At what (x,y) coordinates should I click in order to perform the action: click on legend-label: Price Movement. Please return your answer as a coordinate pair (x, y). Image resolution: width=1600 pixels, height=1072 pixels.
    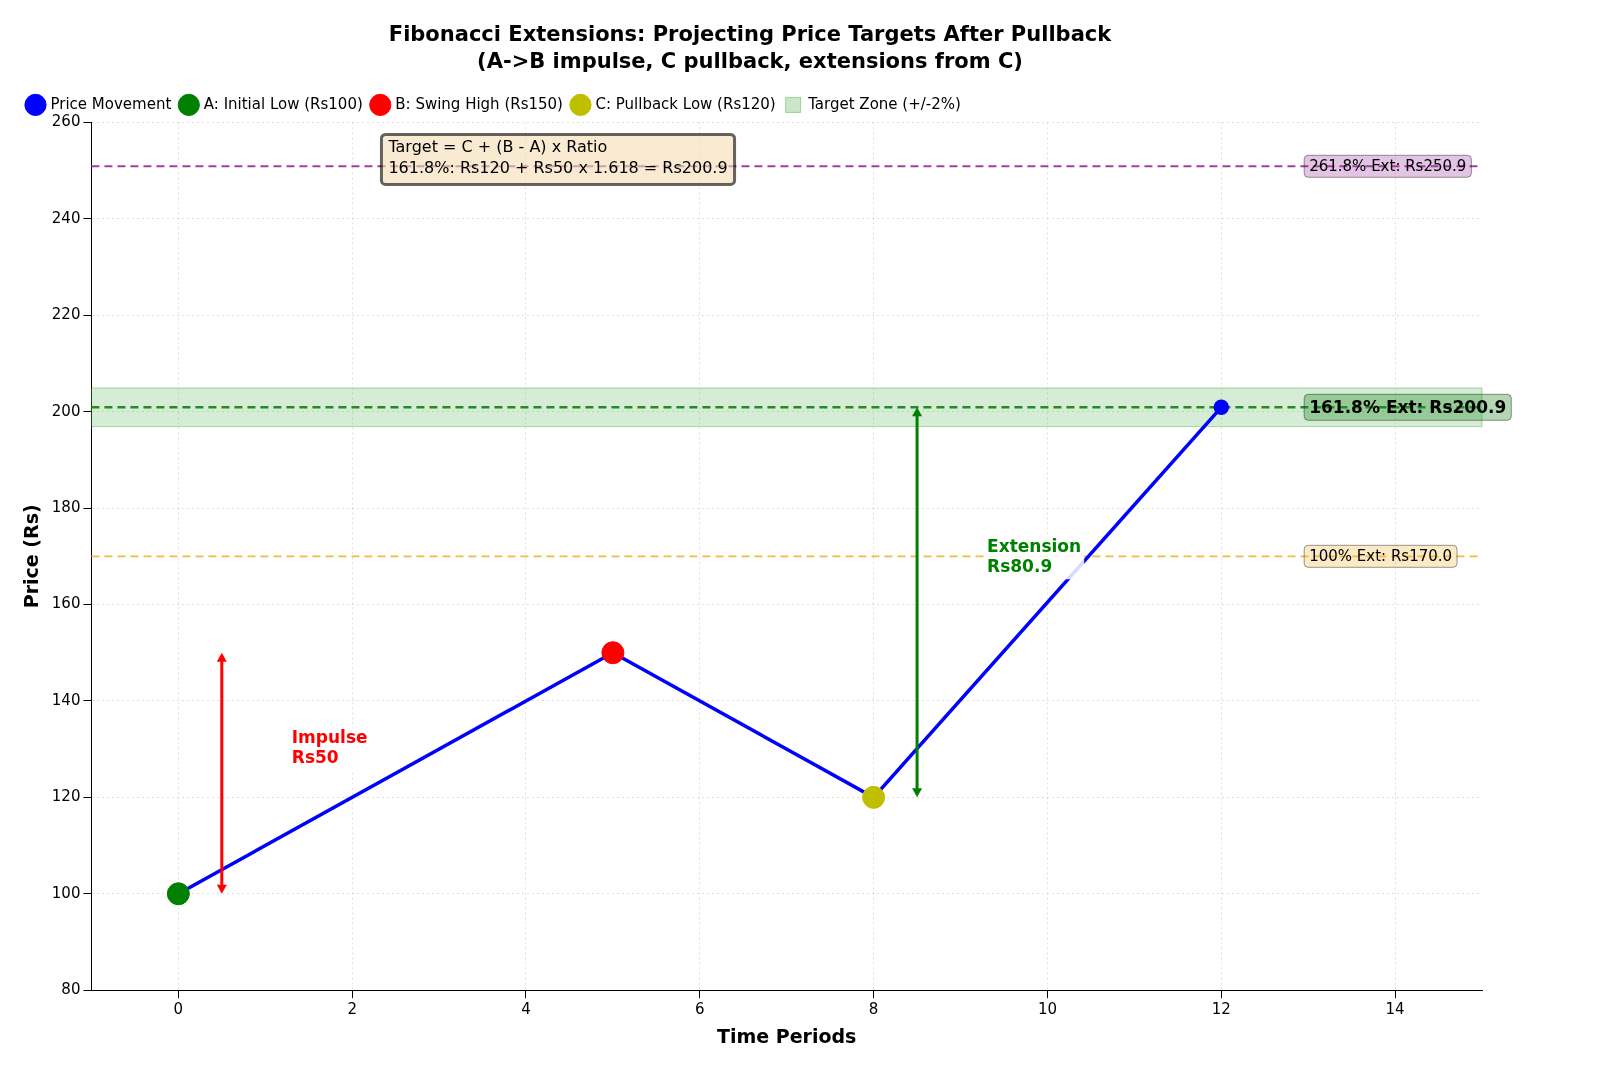
    Looking at the image, I should click on (111, 103).